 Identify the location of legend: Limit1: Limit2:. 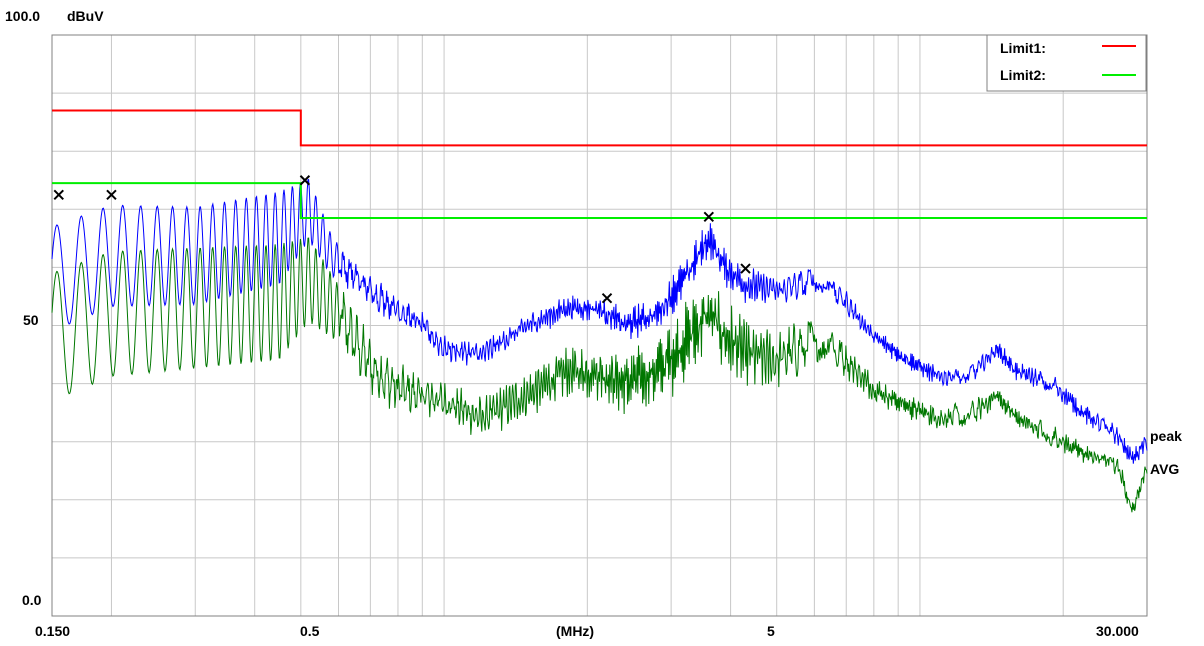
(1066, 63).